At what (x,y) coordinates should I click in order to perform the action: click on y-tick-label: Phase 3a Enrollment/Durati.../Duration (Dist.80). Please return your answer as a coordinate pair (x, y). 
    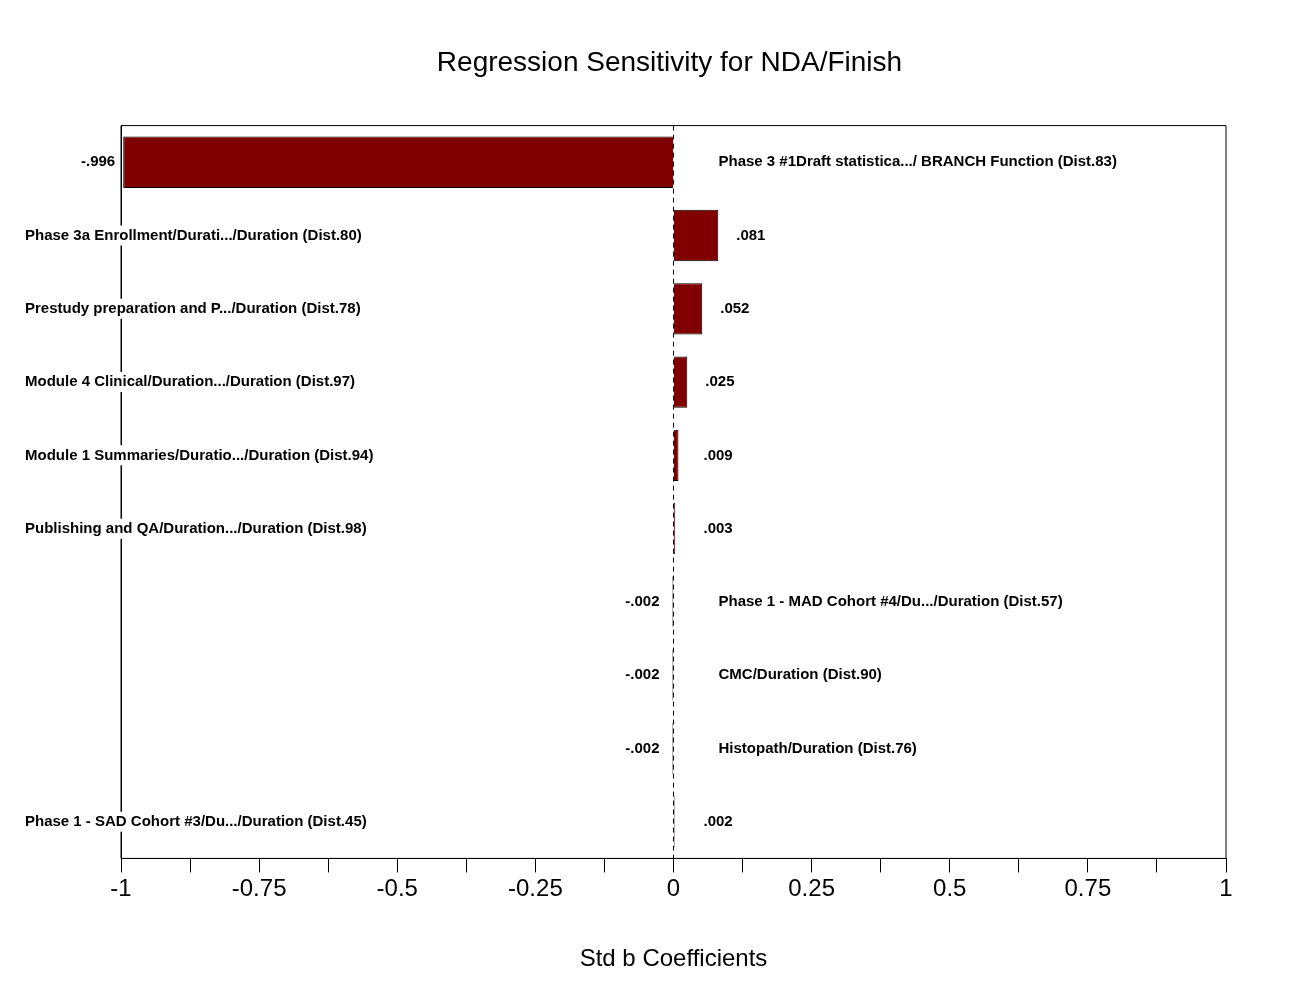
    Looking at the image, I should click on (193, 234).